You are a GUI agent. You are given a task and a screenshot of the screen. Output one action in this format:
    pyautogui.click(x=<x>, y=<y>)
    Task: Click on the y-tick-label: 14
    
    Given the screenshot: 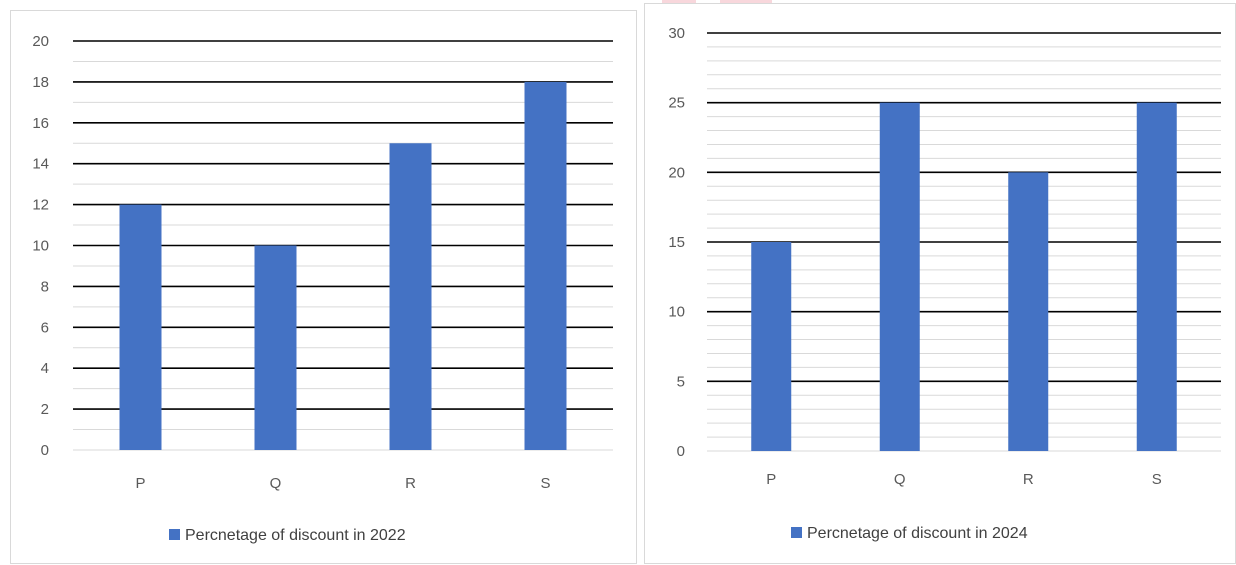 What is the action you would take?
    pyautogui.click(x=40, y=164)
    